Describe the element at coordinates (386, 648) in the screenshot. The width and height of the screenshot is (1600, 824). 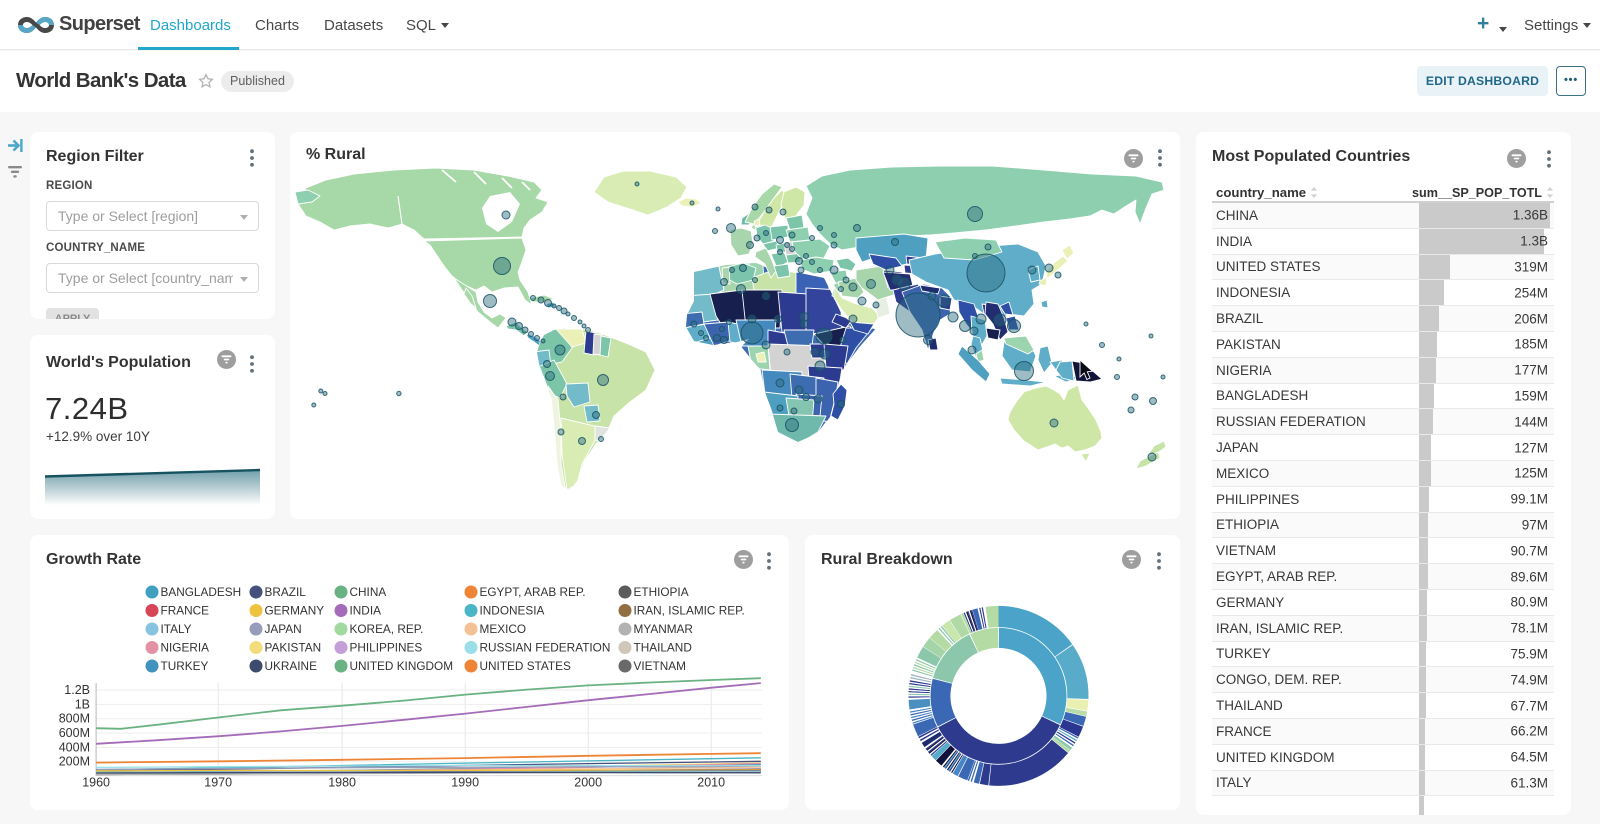
I see `svg-text: PHILIPPINES` at that location.